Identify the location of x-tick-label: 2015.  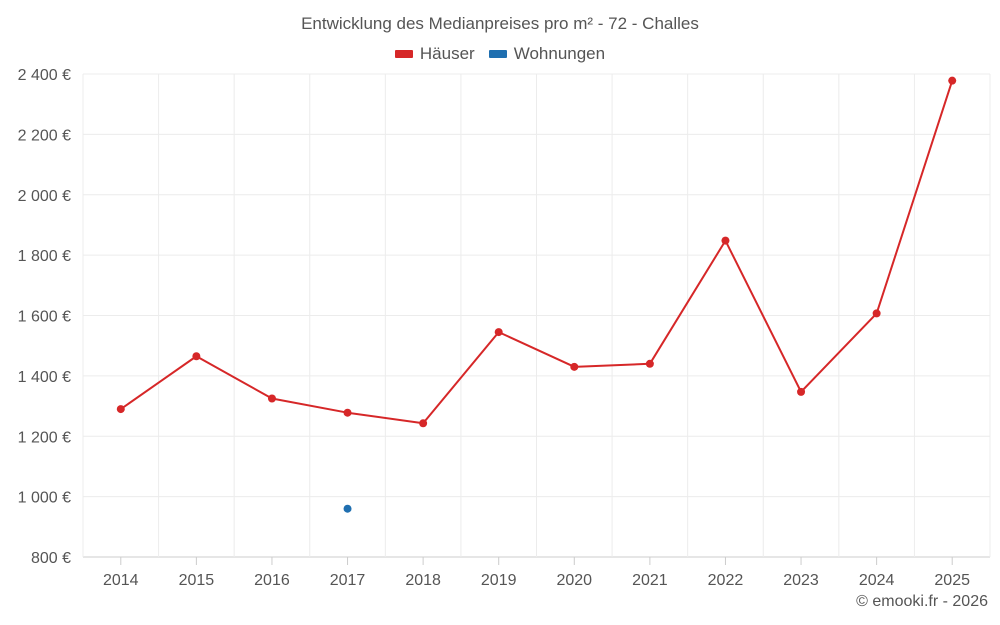
(197, 580).